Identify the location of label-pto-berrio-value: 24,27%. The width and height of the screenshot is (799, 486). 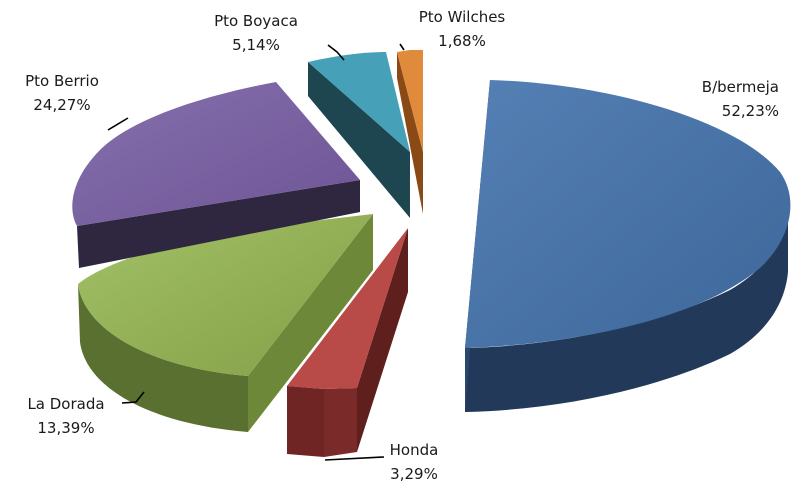
(61, 105).